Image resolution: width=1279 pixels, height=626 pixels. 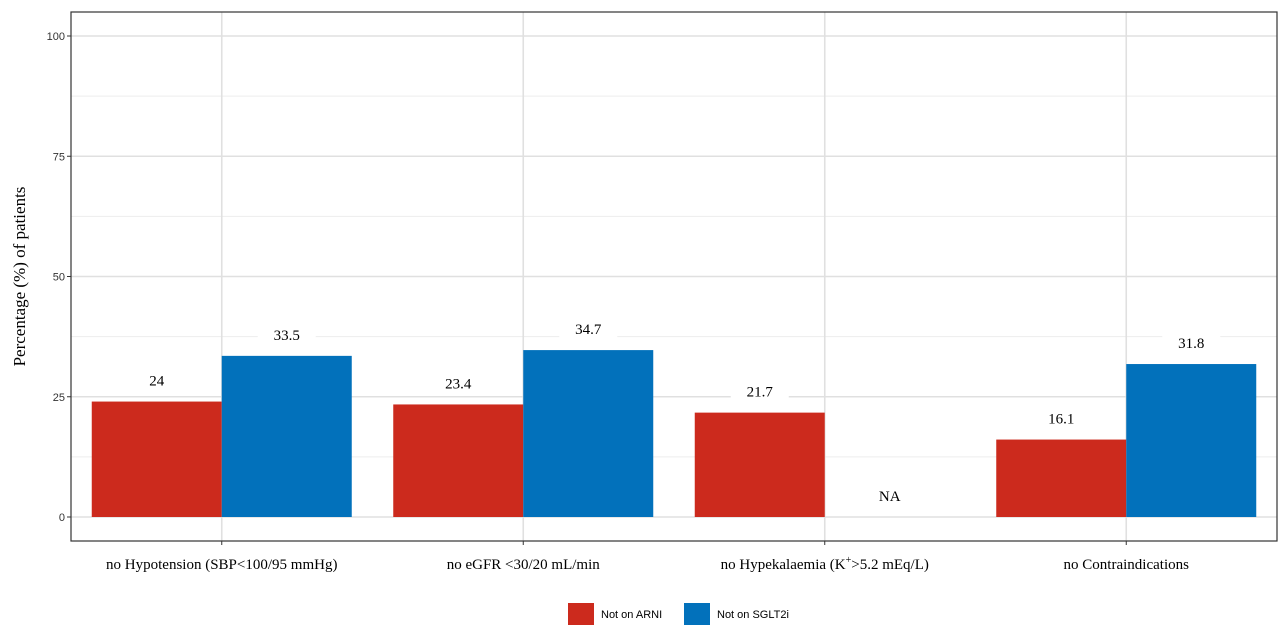 What do you see at coordinates (890, 497) in the screenshot?
I see `data-label: NA` at bounding box center [890, 497].